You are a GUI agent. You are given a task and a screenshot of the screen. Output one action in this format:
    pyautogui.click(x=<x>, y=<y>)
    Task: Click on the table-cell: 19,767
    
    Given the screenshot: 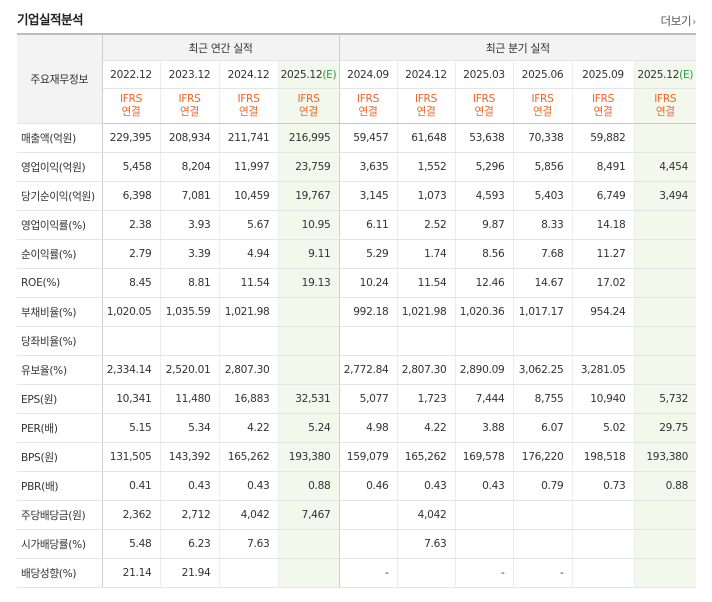 What is the action you would take?
    pyautogui.click(x=308, y=196)
    